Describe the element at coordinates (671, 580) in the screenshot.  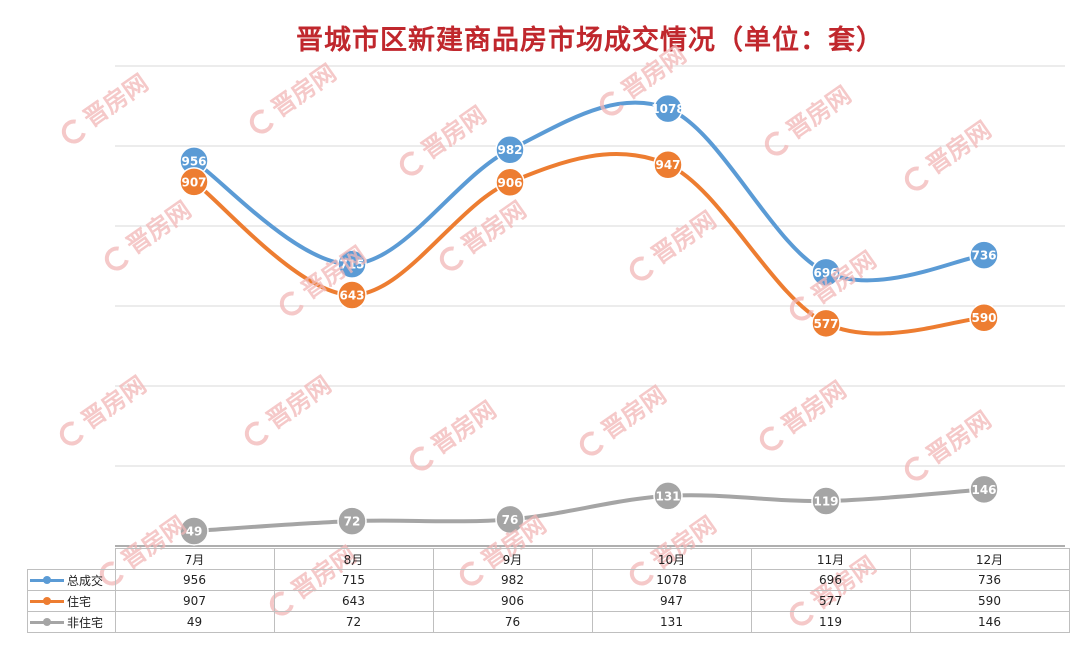
I see `table-cell: 1078` at that location.